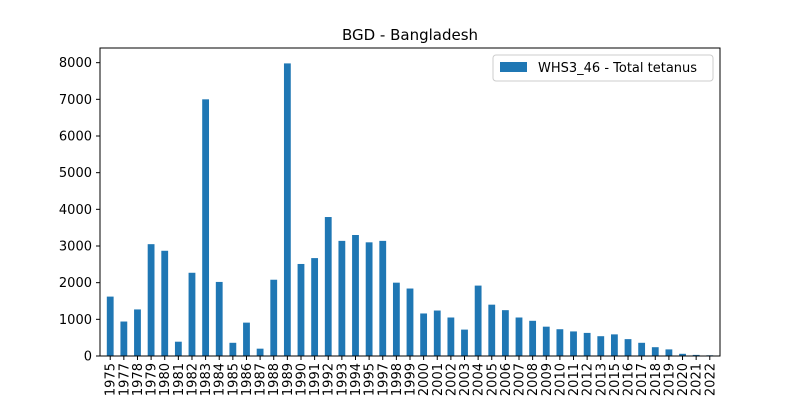  What do you see at coordinates (574, 379) in the screenshot?
I see `x-tick-label-2011: 2011` at bounding box center [574, 379].